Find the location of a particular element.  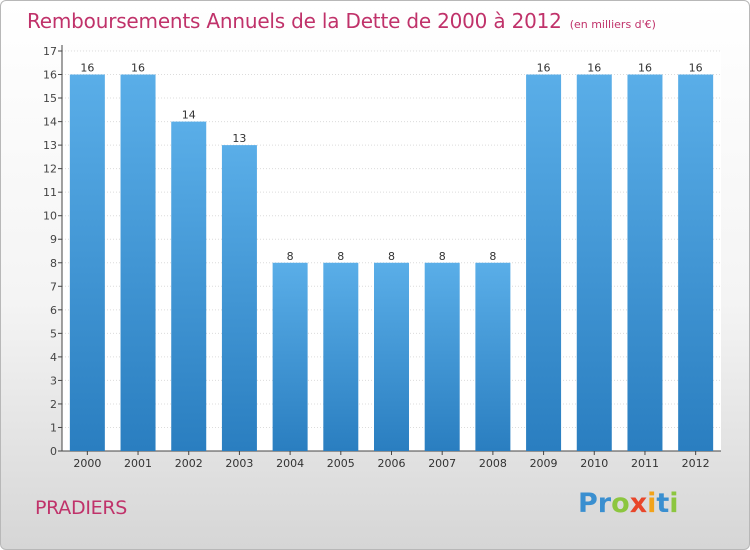

x-tick-label-2011: 2011 is located at coordinates (645, 463).